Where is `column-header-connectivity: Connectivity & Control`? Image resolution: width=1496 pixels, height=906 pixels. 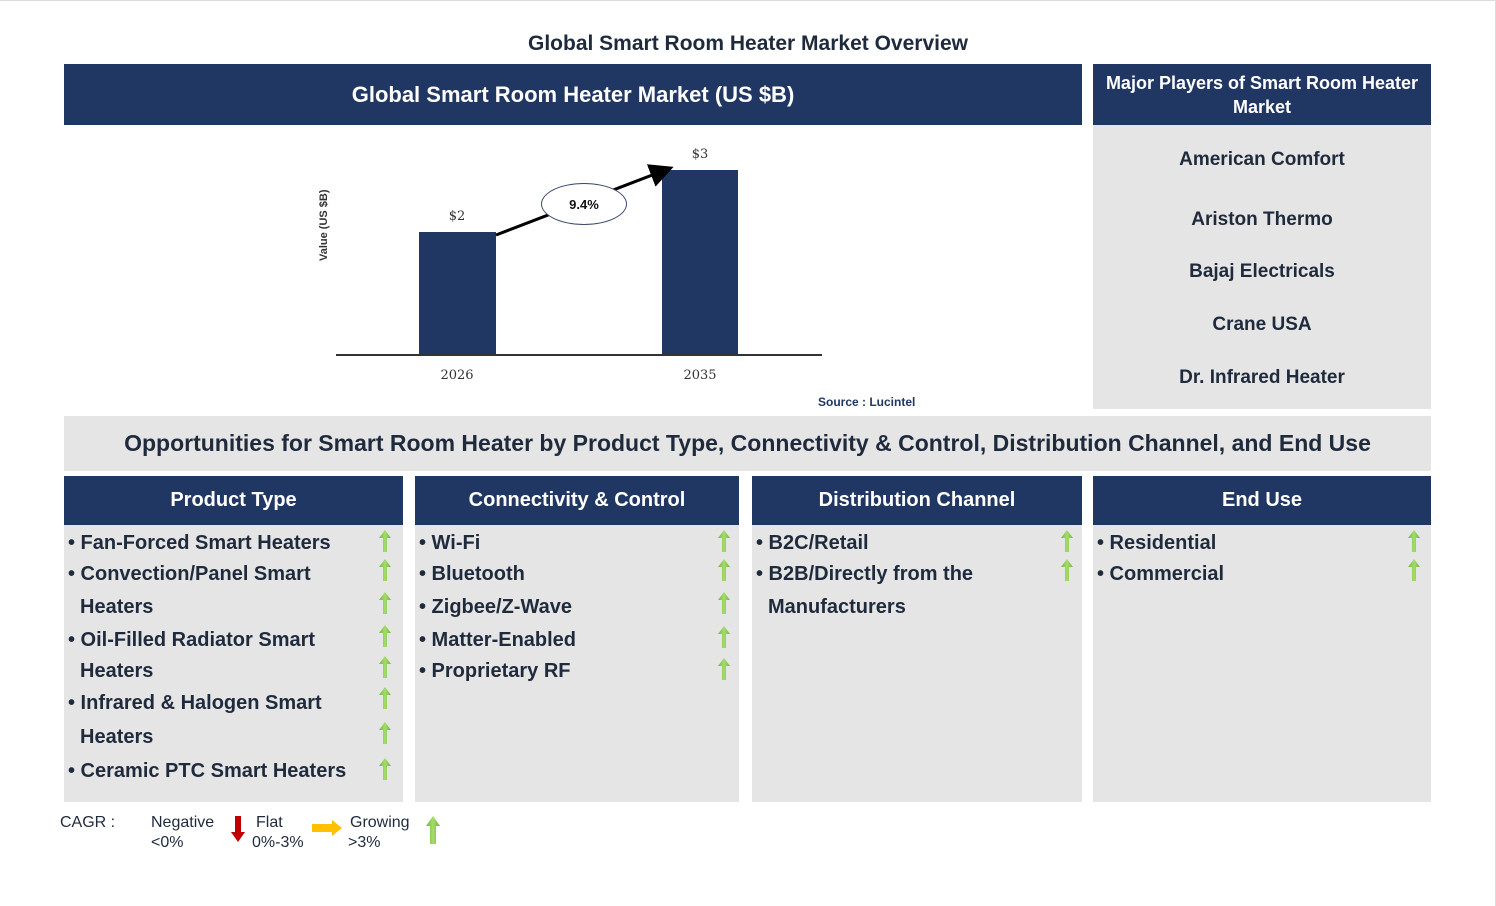 column-header-connectivity: Connectivity & Control is located at coordinates (577, 500).